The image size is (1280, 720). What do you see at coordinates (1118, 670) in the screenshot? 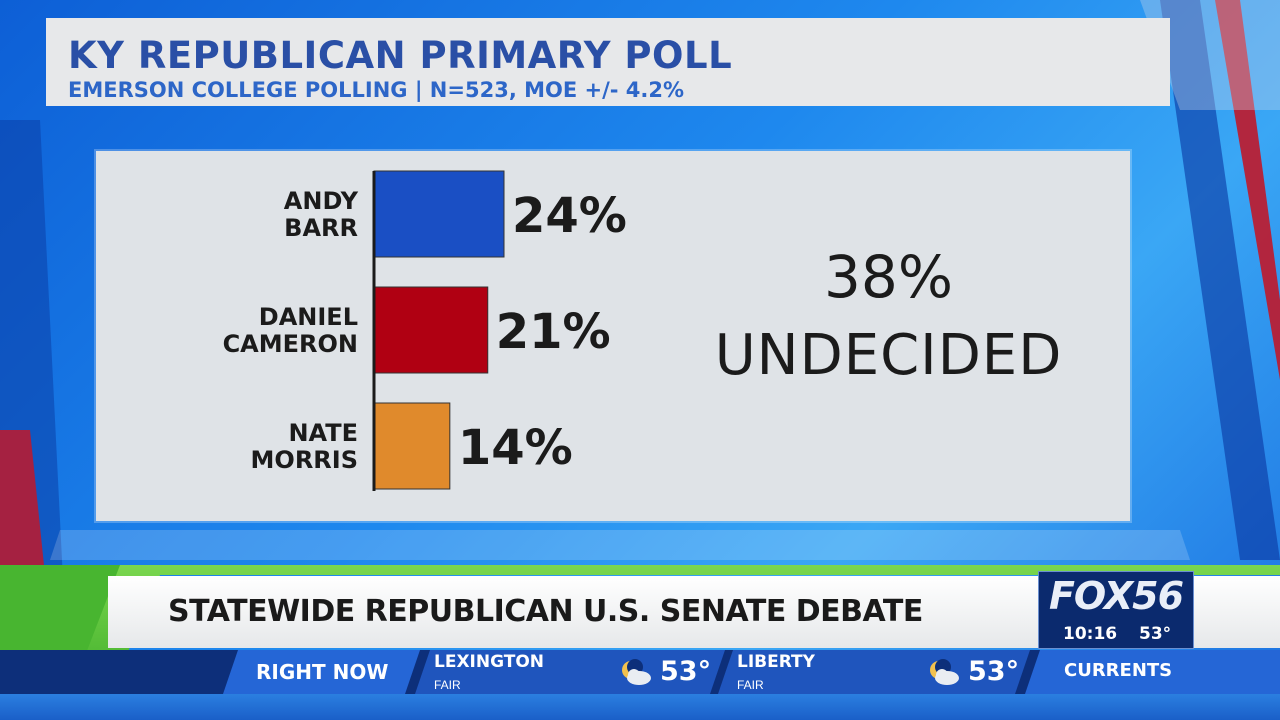
I see `currents-label: CURRENTS` at bounding box center [1118, 670].